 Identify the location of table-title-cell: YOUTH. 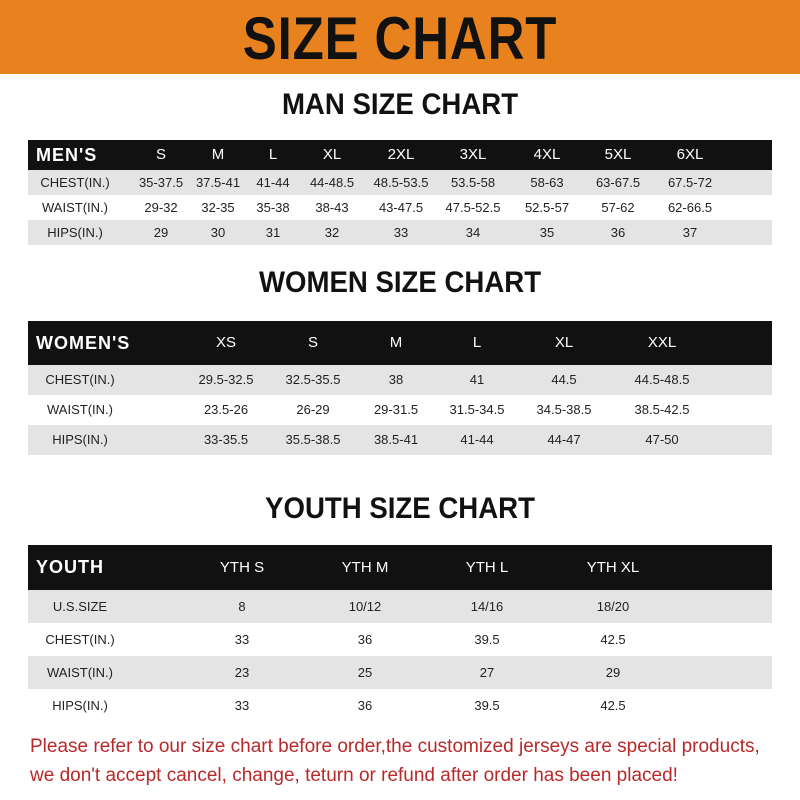
(70, 567).